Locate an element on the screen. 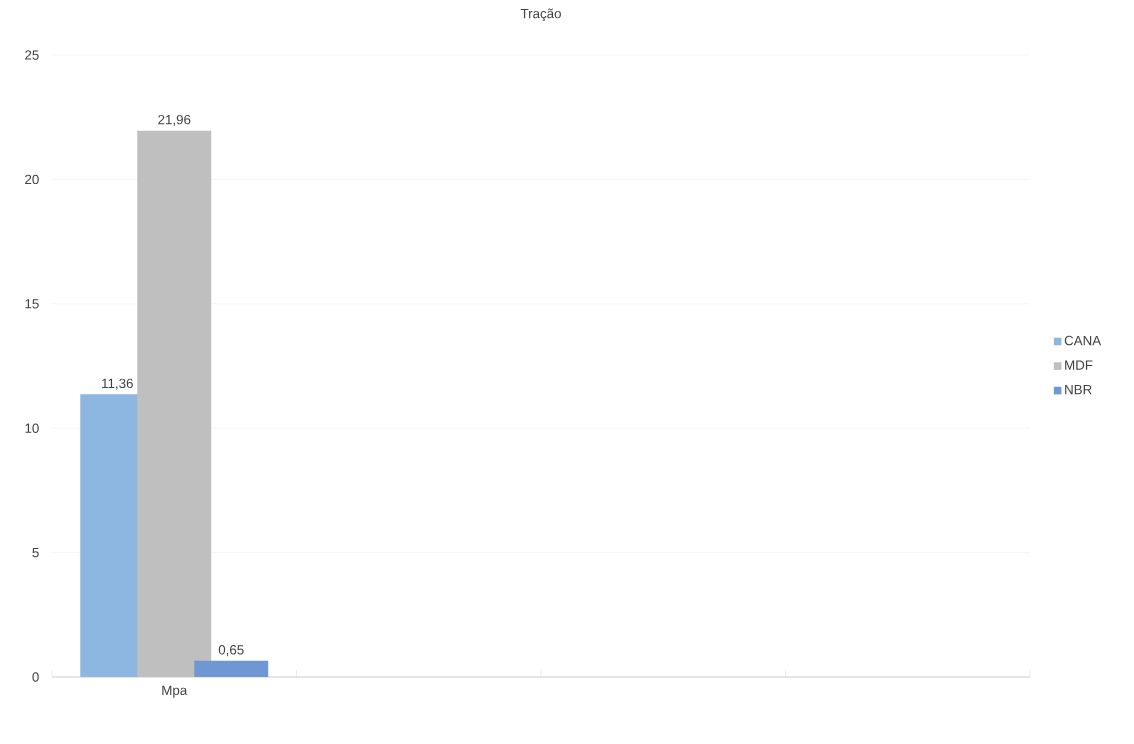  legend-label: MDF is located at coordinates (1079, 365).